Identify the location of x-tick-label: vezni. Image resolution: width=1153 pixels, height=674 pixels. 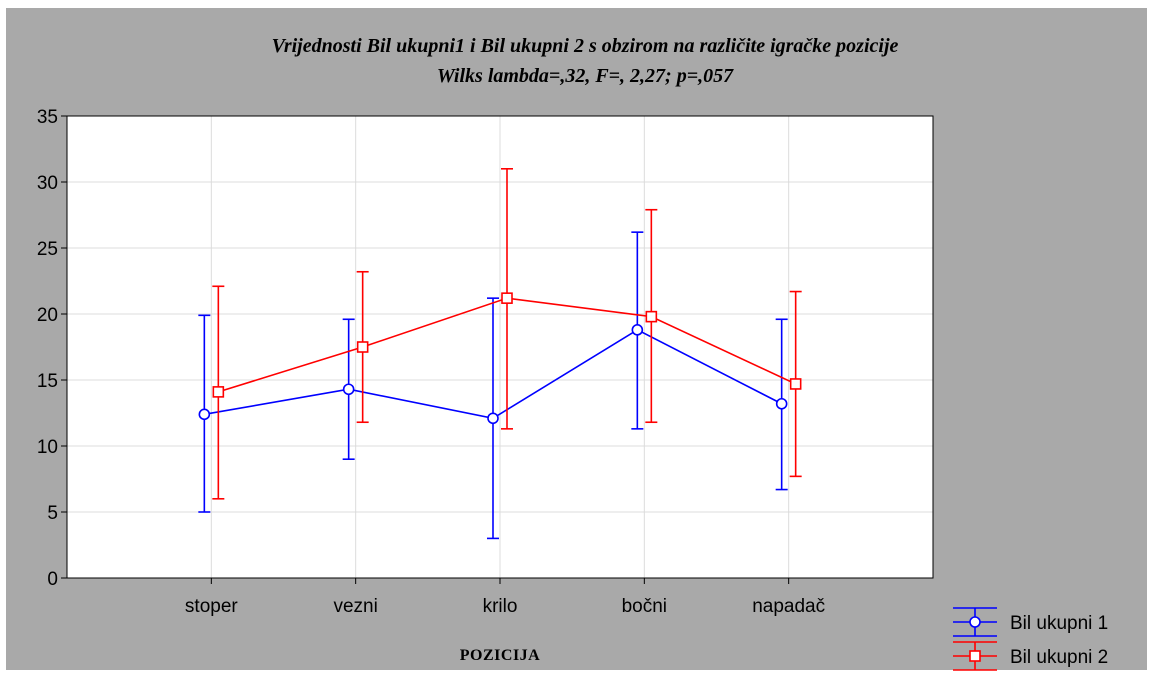
(355, 606).